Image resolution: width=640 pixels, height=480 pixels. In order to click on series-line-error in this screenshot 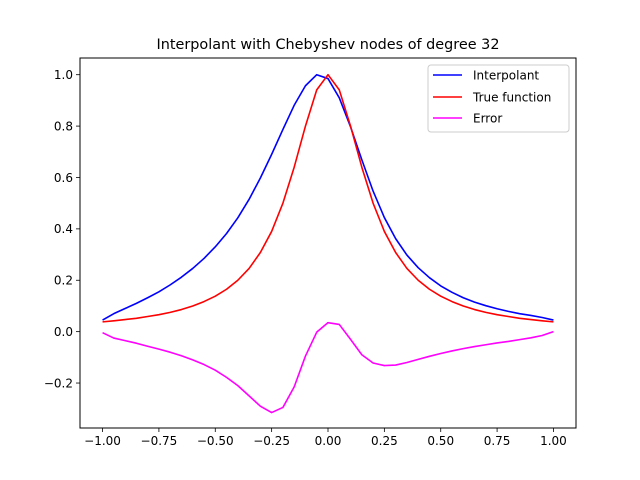, I will do `click(328, 367)`.